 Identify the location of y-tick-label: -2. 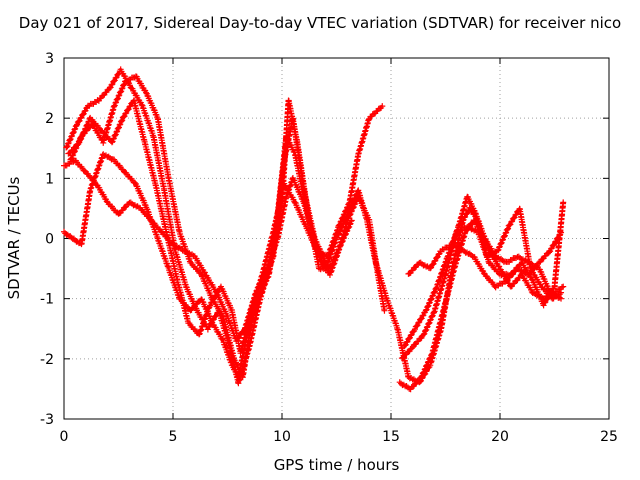
(47, 360).